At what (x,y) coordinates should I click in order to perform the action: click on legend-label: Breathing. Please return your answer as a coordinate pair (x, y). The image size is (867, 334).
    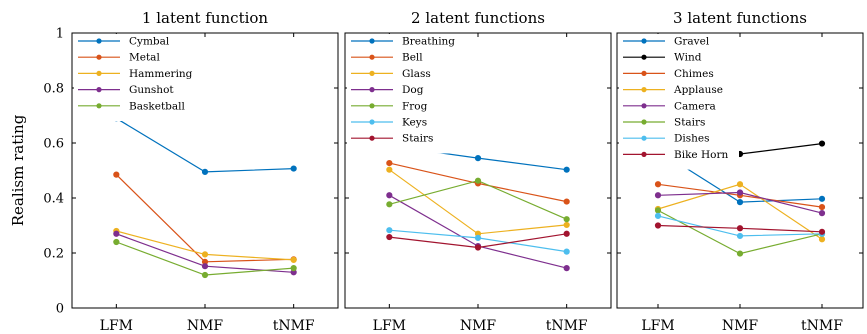
    Looking at the image, I should click on (428, 42).